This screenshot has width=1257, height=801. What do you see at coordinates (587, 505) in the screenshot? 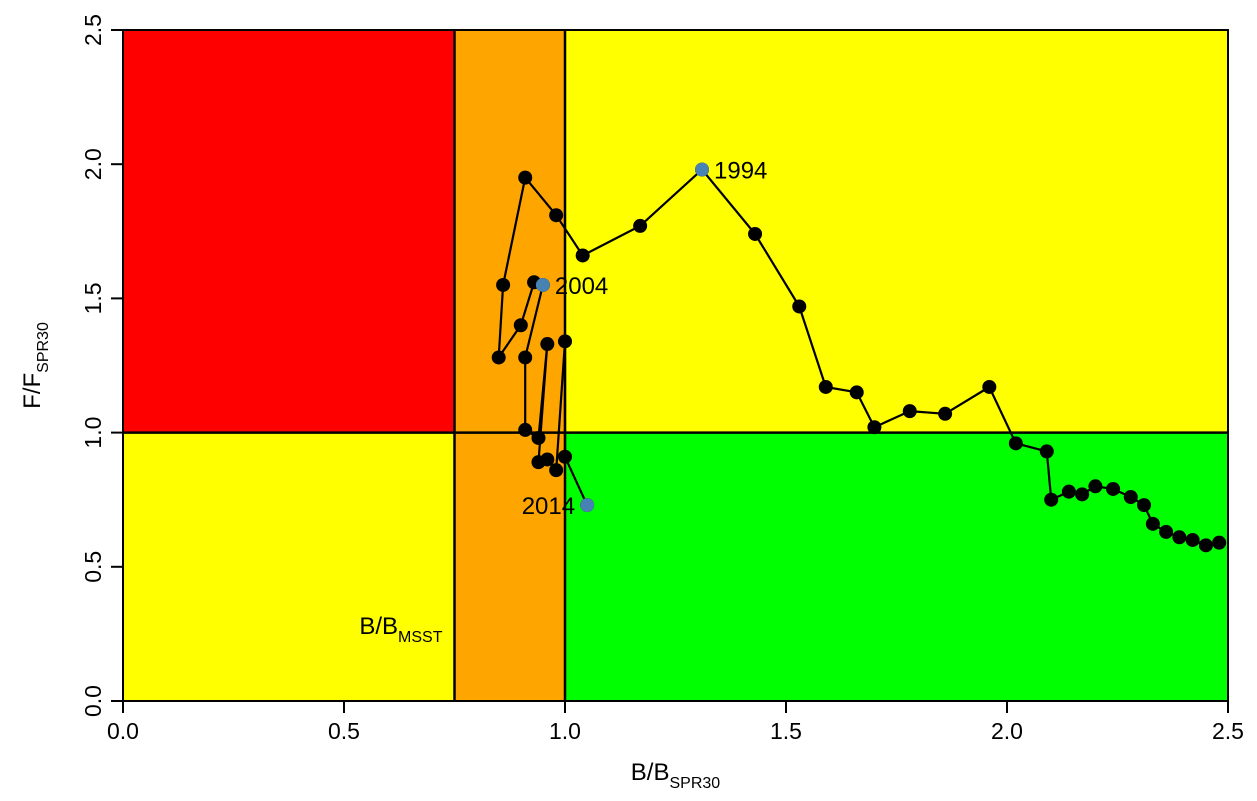
I see `highlight-point-2014` at bounding box center [587, 505].